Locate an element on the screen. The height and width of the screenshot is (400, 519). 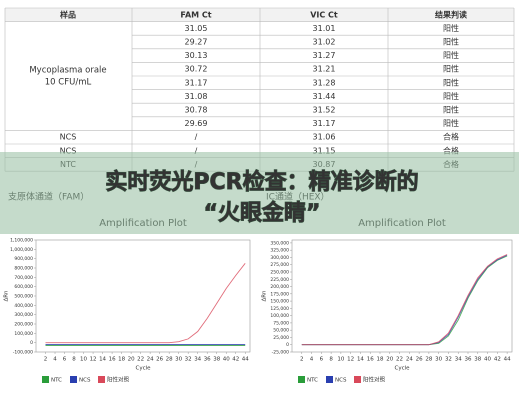
sample-name: 10 CFU/mL is located at coordinates (68, 83).